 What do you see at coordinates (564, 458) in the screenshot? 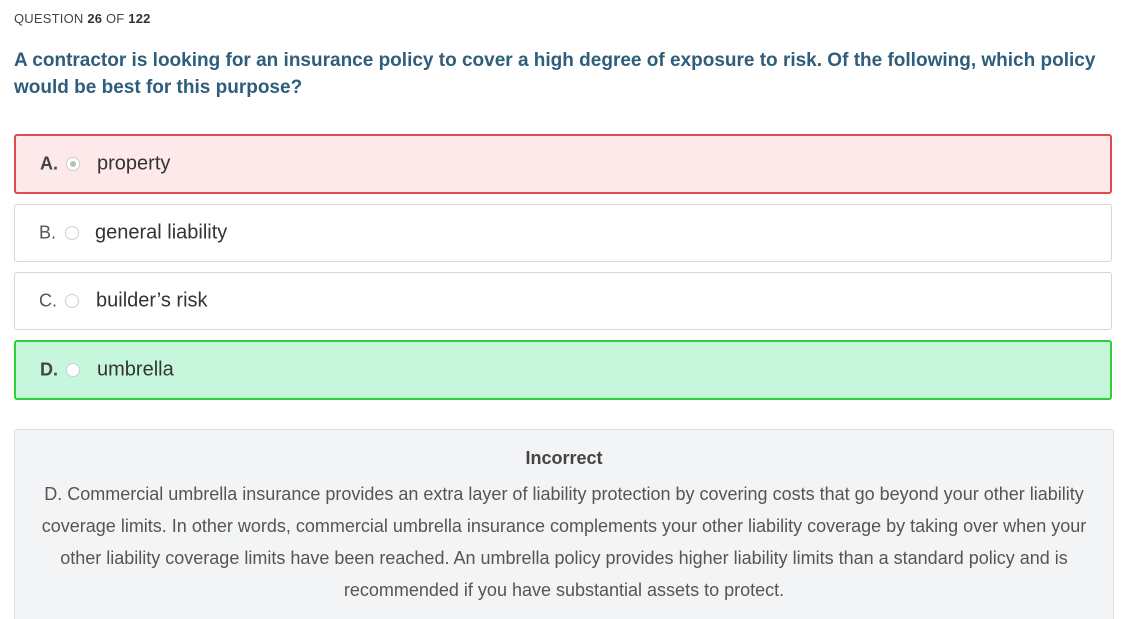
I see `feedback-title: Incorrect` at bounding box center [564, 458].